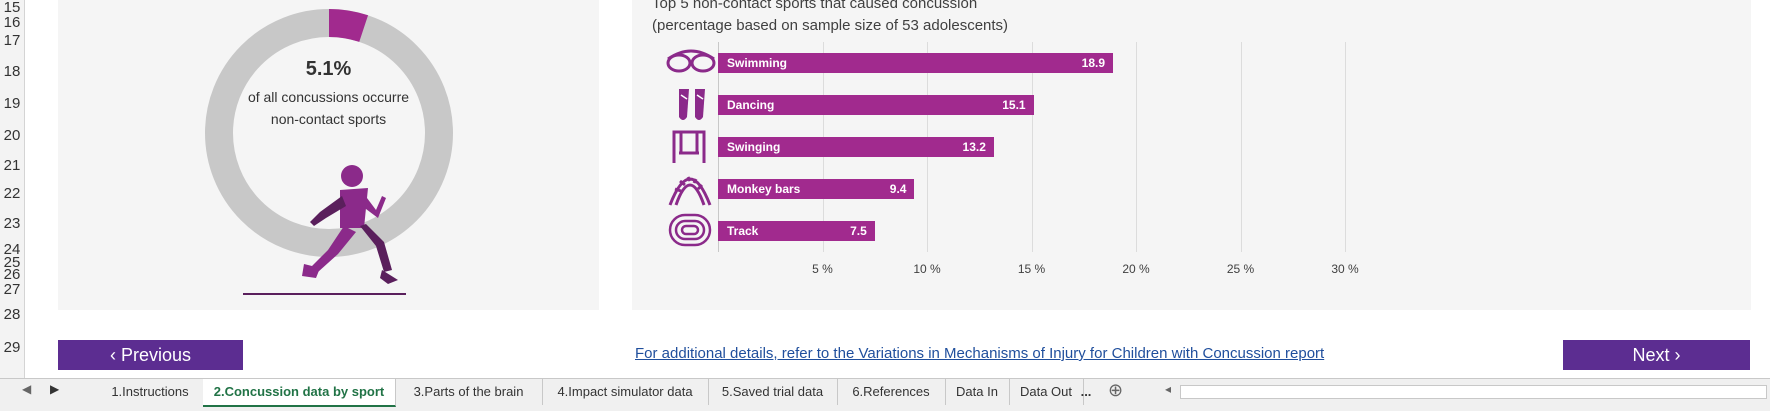  Describe the element at coordinates (328, 69) in the screenshot. I see `donut-percent: 5.1%` at that location.